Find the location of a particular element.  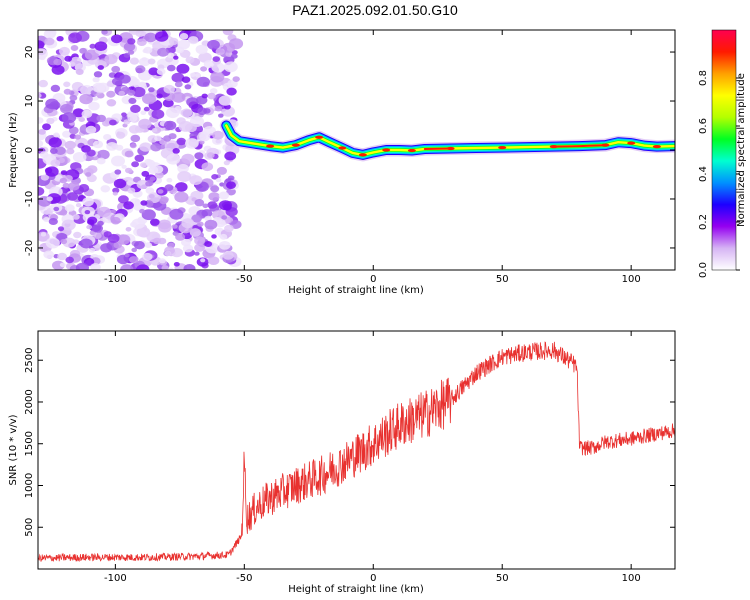

x-tick-label: 0 is located at coordinates (373, 279).